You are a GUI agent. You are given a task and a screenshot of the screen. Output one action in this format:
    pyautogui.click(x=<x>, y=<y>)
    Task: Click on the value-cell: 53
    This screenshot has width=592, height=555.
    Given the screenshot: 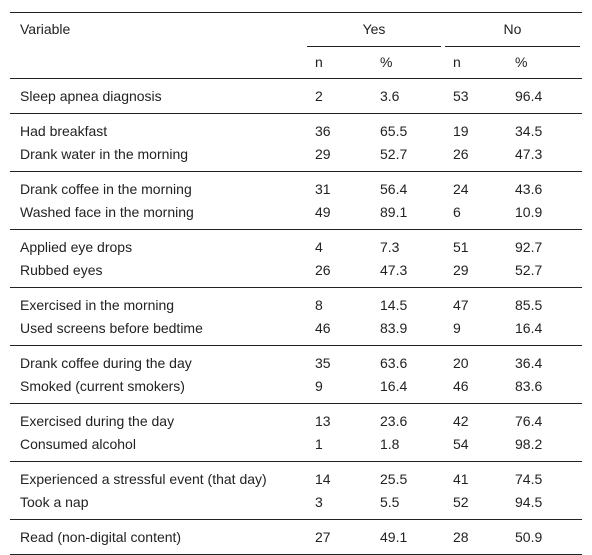 What is the action you would take?
    pyautogui.click(x=461, y=96)
    